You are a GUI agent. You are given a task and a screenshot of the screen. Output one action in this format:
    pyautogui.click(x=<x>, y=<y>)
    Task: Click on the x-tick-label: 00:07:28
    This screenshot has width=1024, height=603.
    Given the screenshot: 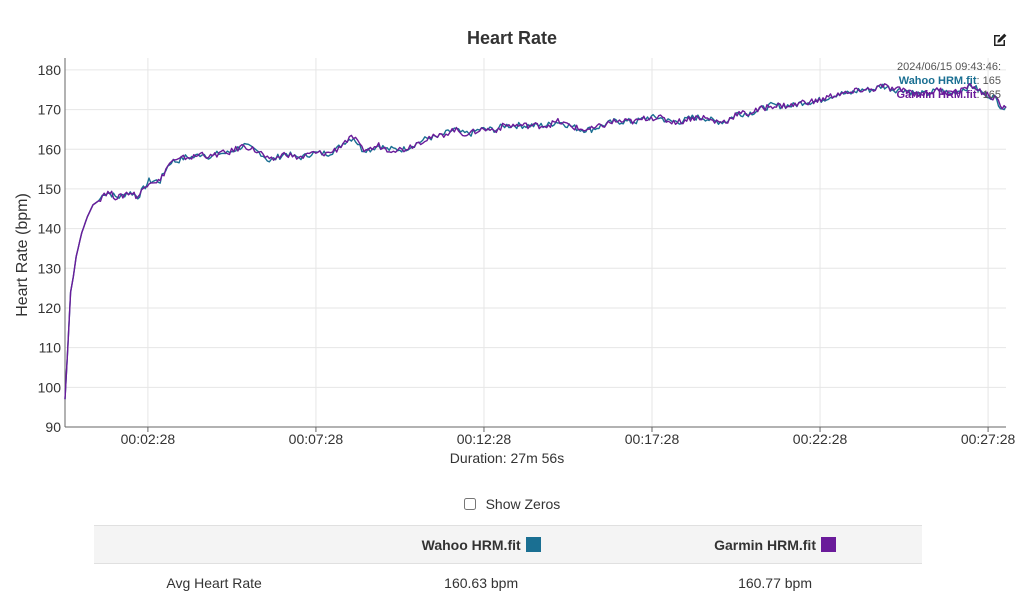 What is the action you would take?
    pyautogui.click(x=316, y=439)
    